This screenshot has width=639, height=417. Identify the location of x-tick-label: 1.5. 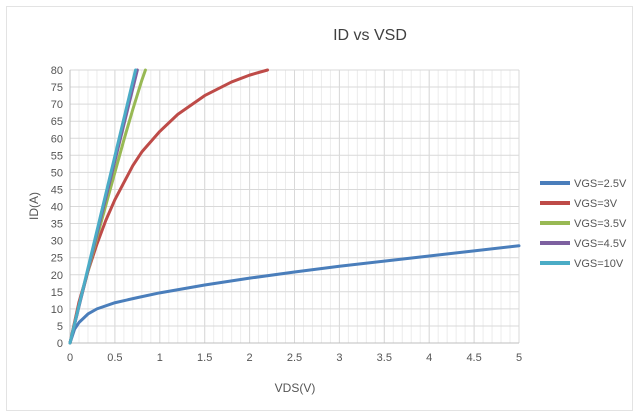
(204, 358).